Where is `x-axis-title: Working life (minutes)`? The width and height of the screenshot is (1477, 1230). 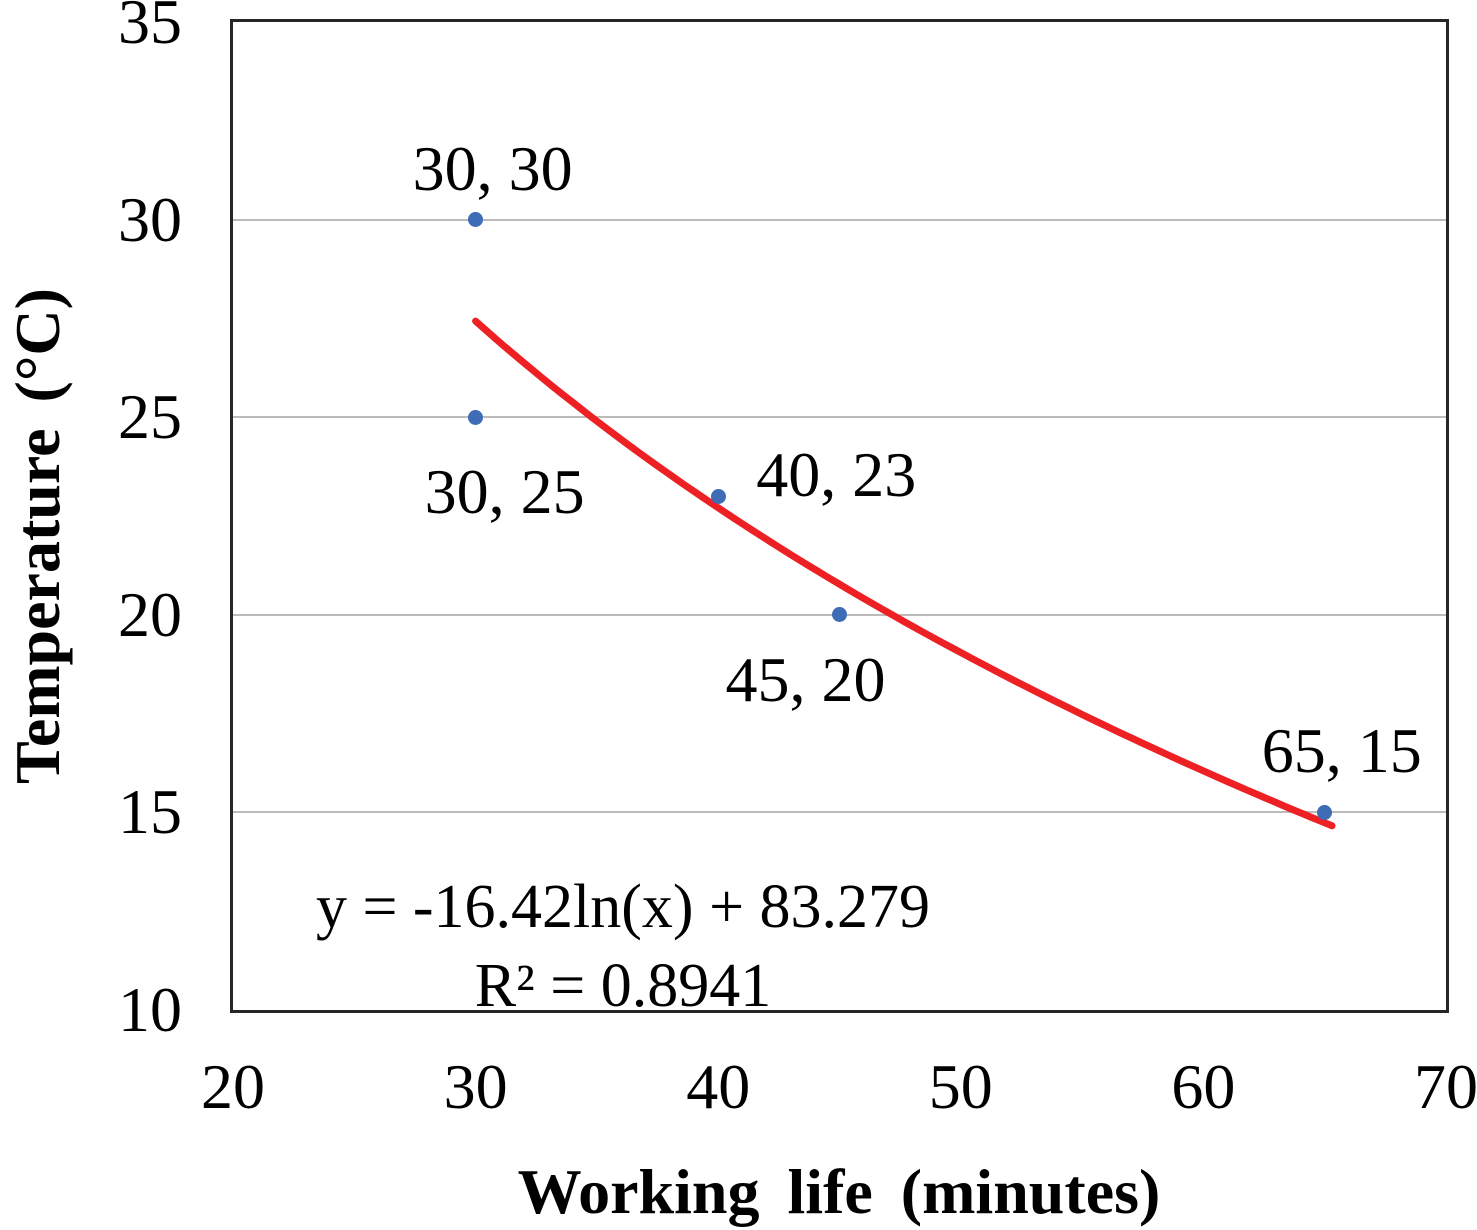 x-axis-title: Working life (minutes) is located at coordinates (839, 1191).